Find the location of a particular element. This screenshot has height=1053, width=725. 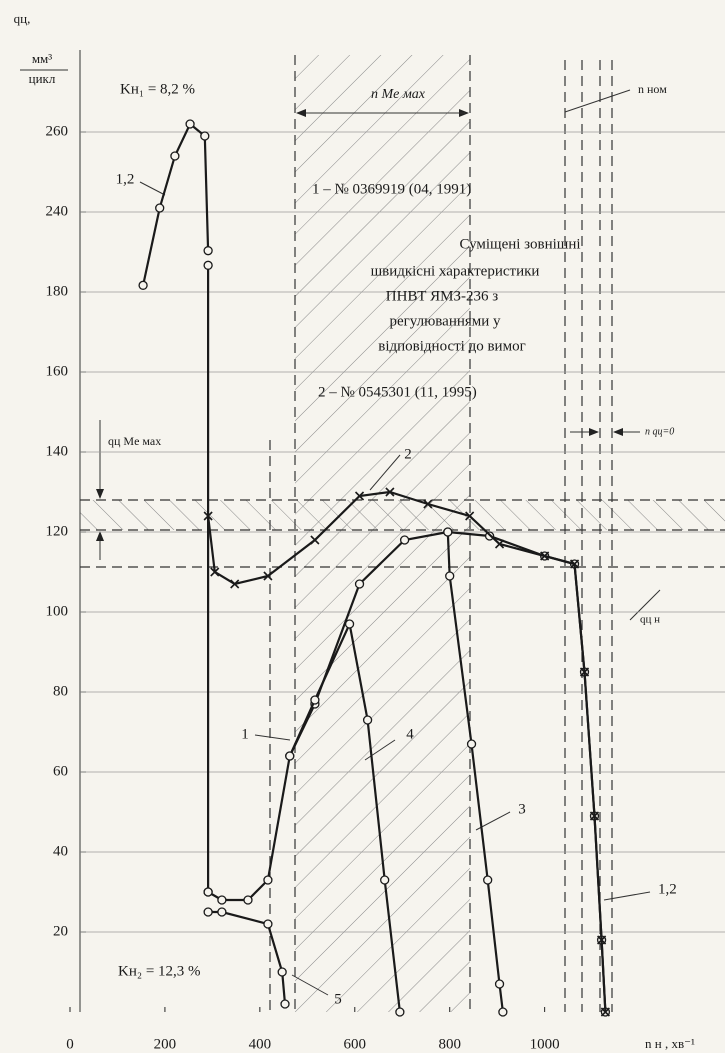

y-tick-label: 100 is located at coordinates (57, 611).